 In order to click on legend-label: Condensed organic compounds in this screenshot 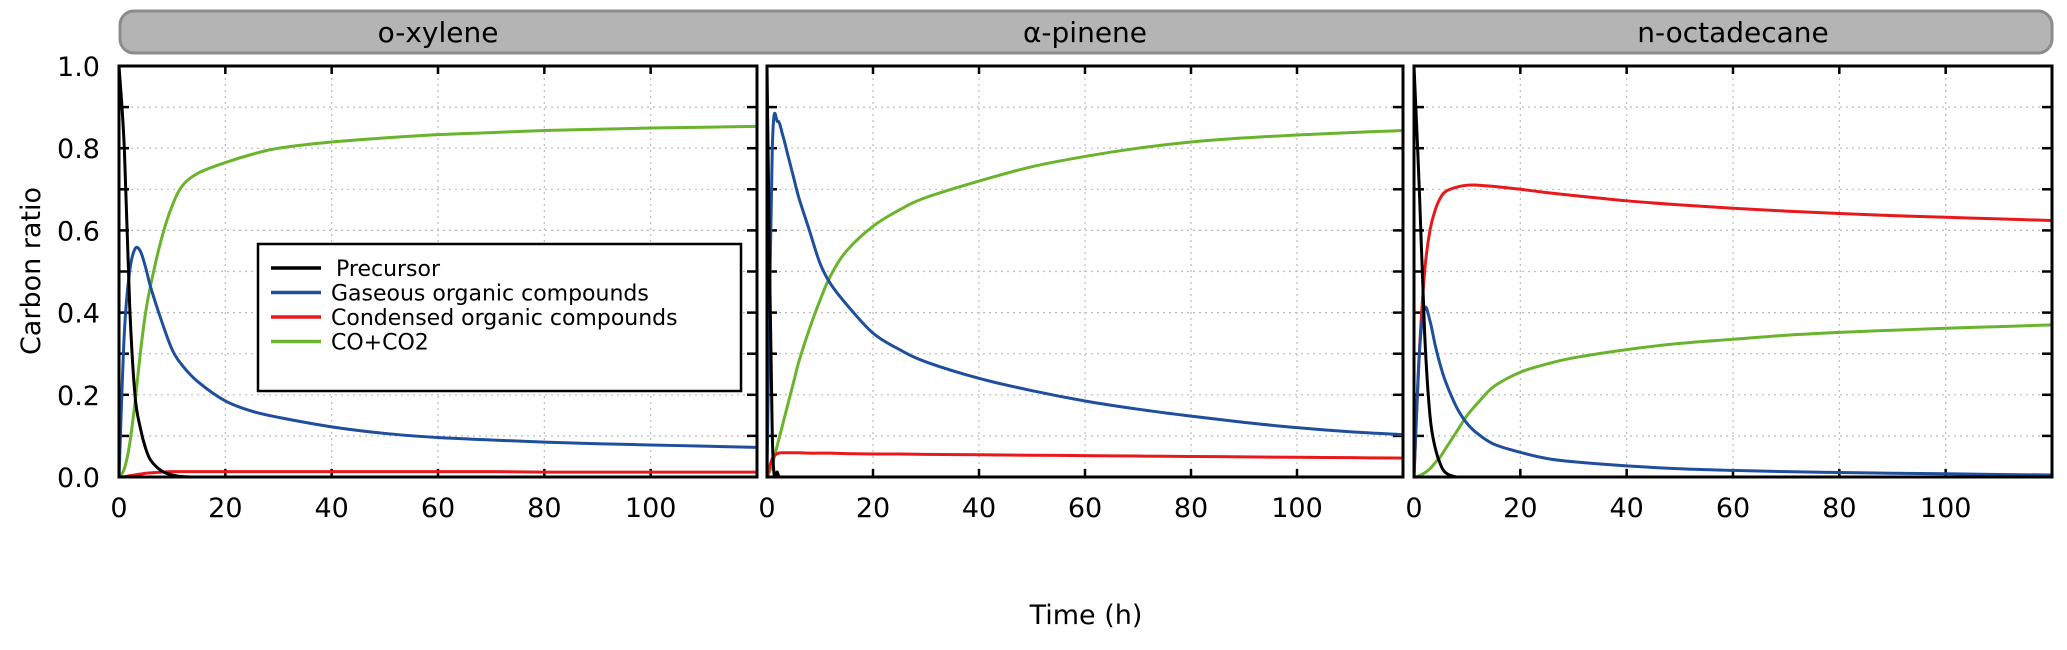, I will do `click(504, 318)`.